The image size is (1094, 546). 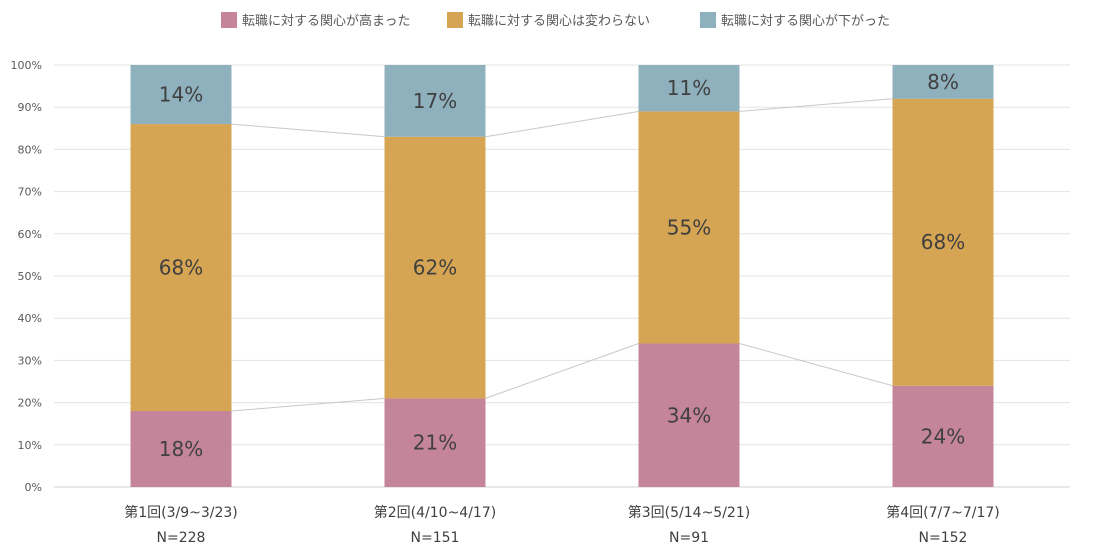 What do you see at coordinates (805, 21) in the screenshot?
I see `legend-label: 転職に対する関心が下がった` at bounding box center [805, 21].